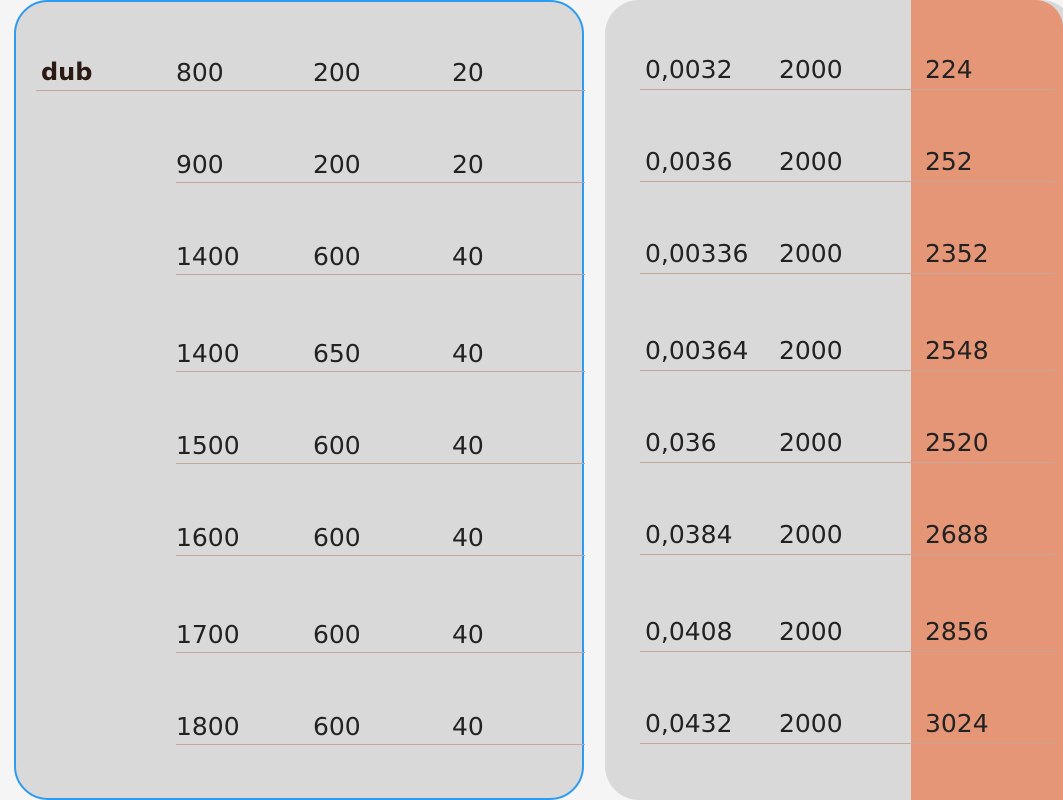 Image resolution: width=1063 pixels, height=800 pixels. Describe the element at coordinates (957, 631) in the screenshot. I see `result-cell: 2856` at that location.